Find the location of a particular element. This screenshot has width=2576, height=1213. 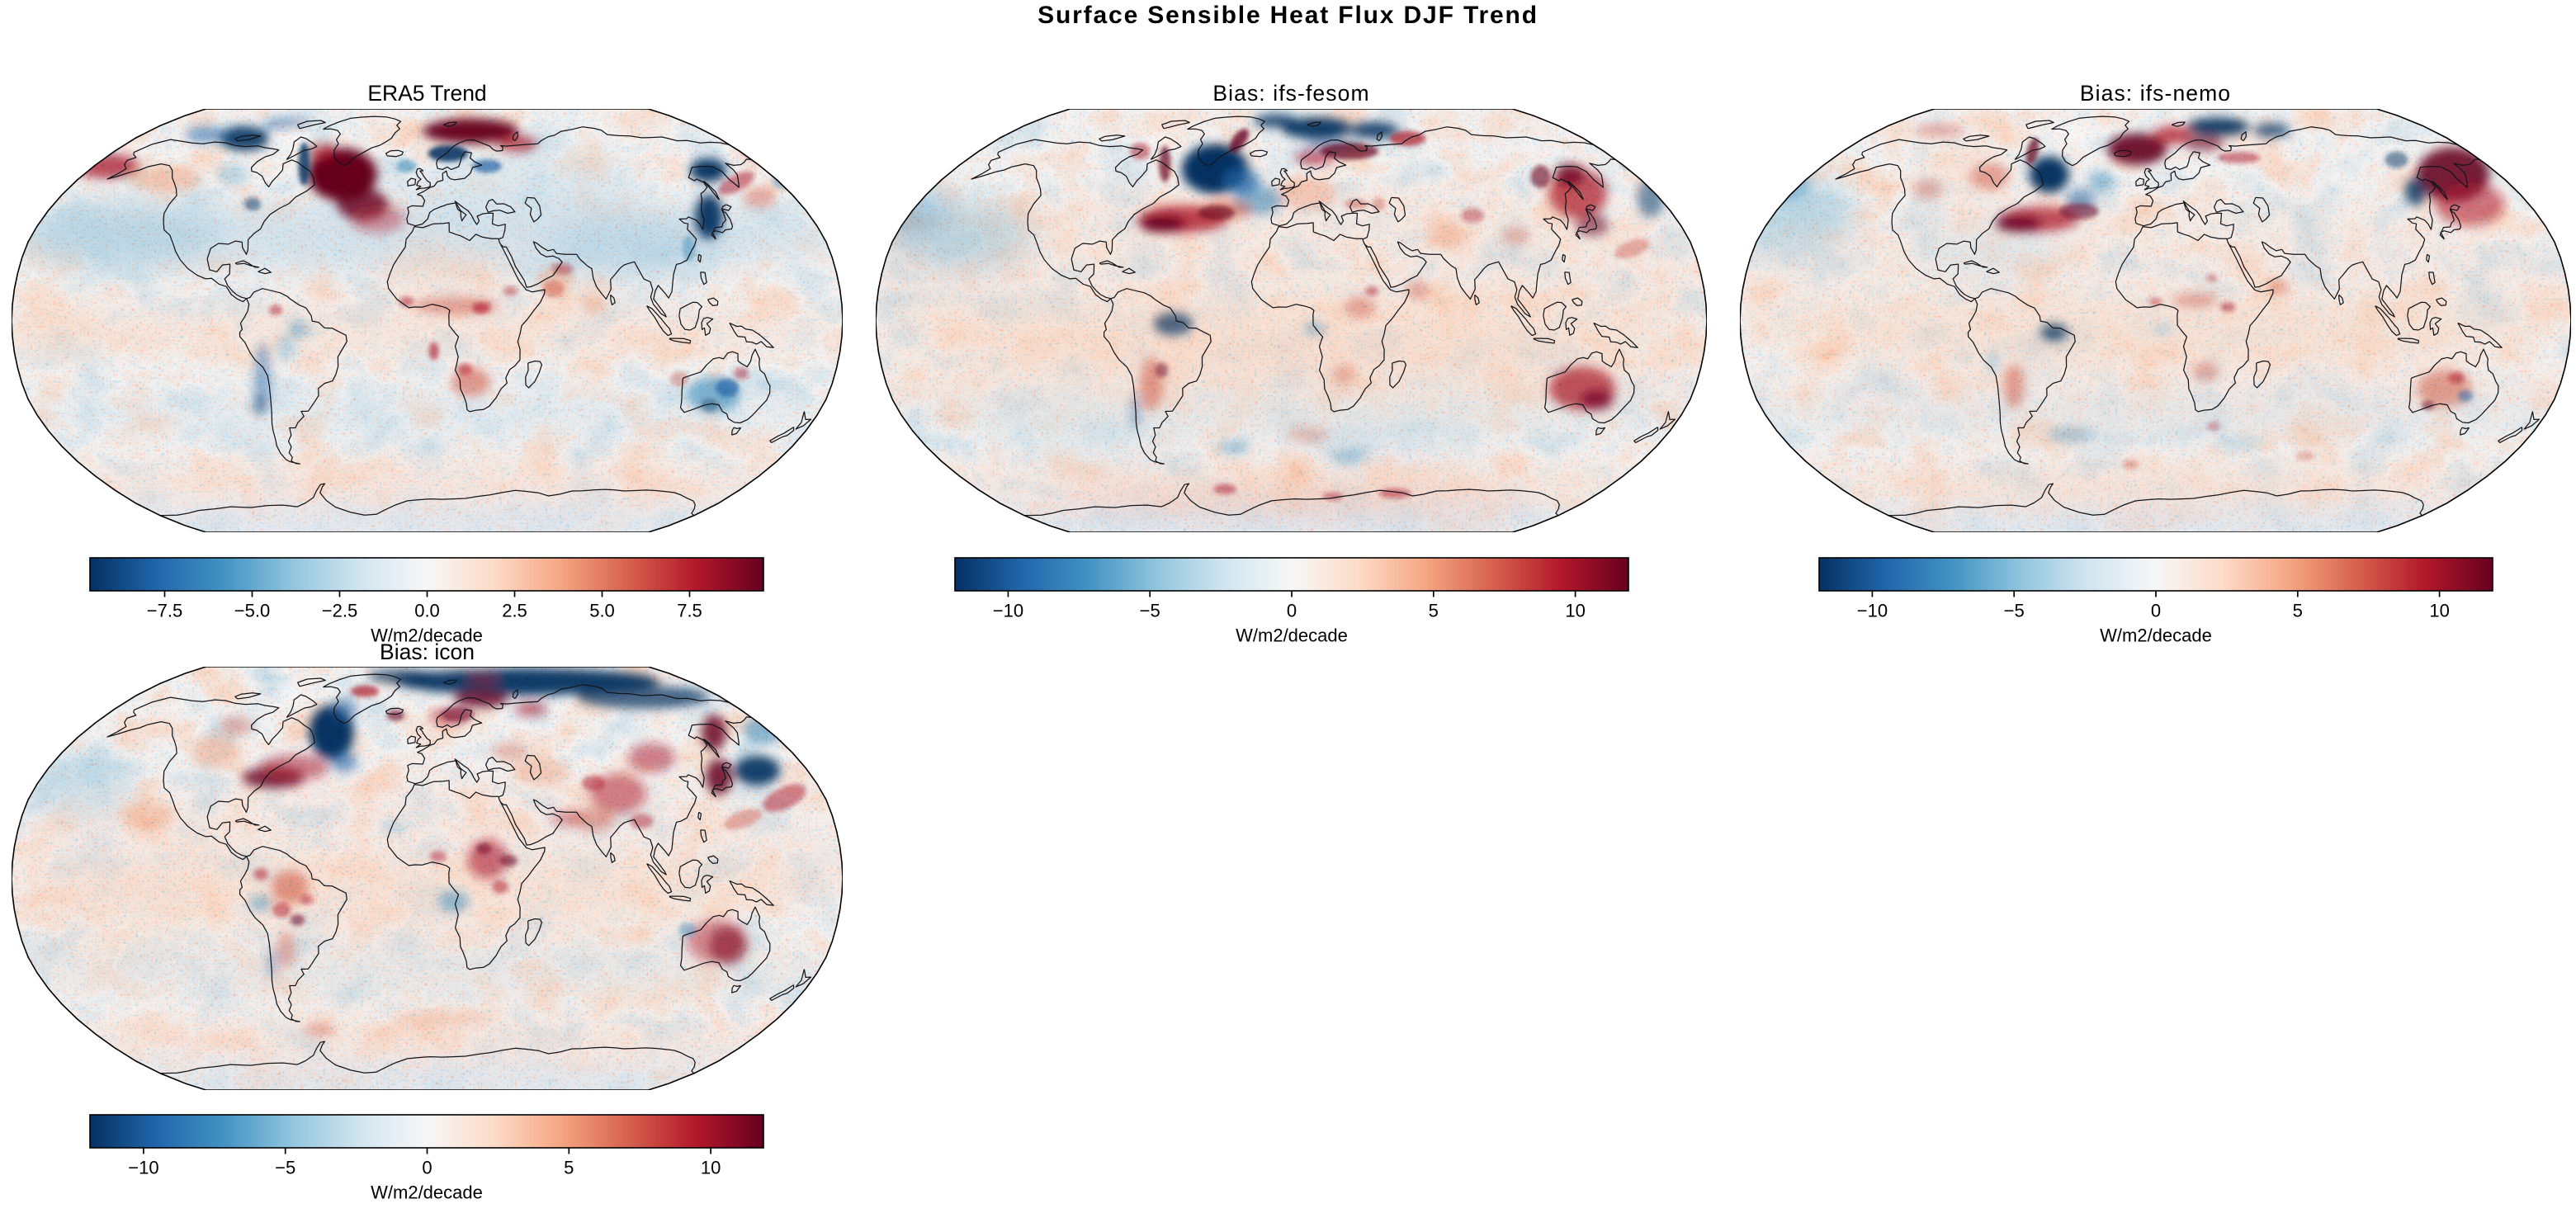

svg-text: −2.5 is located at coordinates (339, 611).